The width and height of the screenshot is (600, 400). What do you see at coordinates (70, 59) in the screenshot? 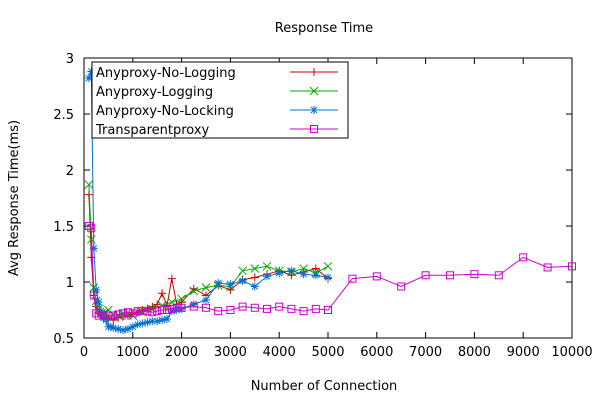
I see `y-tick-label: 3` at bounding box center [70, 59].